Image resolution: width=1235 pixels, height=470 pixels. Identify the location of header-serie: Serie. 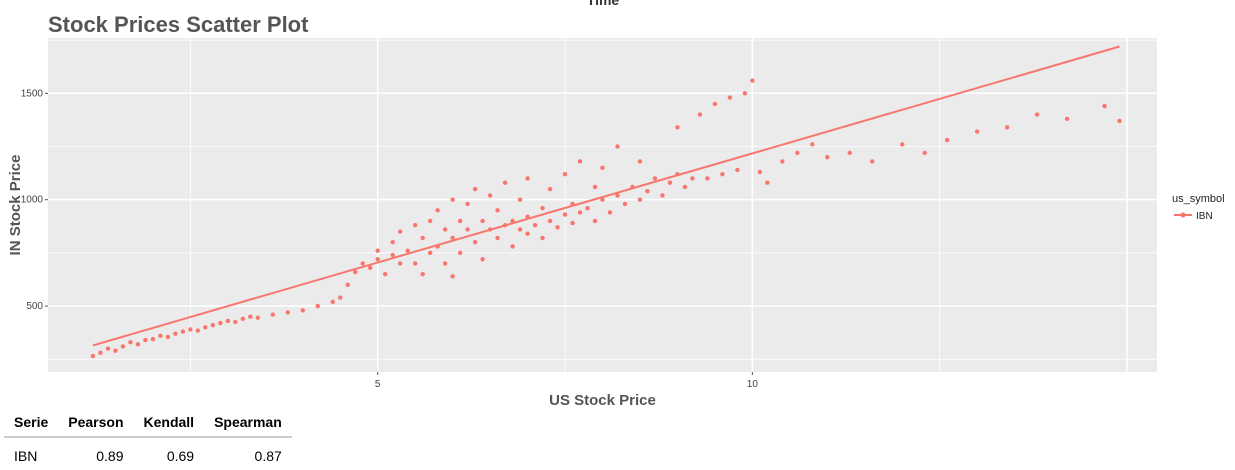
(31, 425).